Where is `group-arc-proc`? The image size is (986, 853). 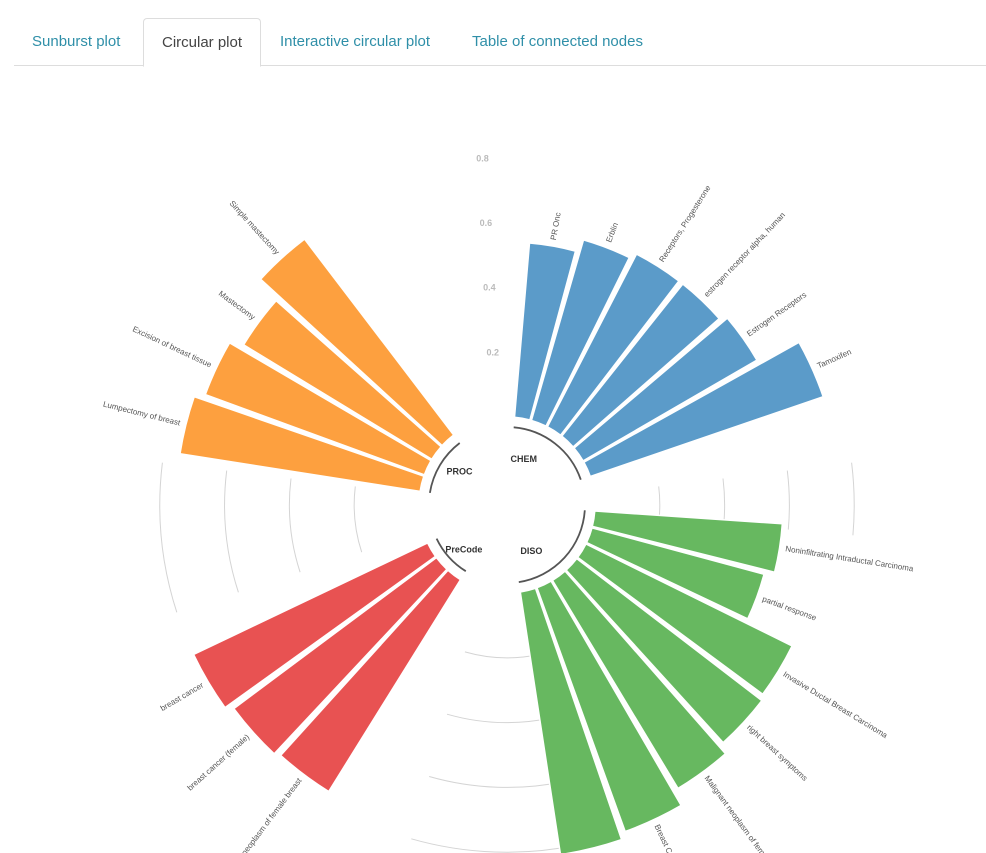
group-arc-proc is located at coordinates (445, 468).